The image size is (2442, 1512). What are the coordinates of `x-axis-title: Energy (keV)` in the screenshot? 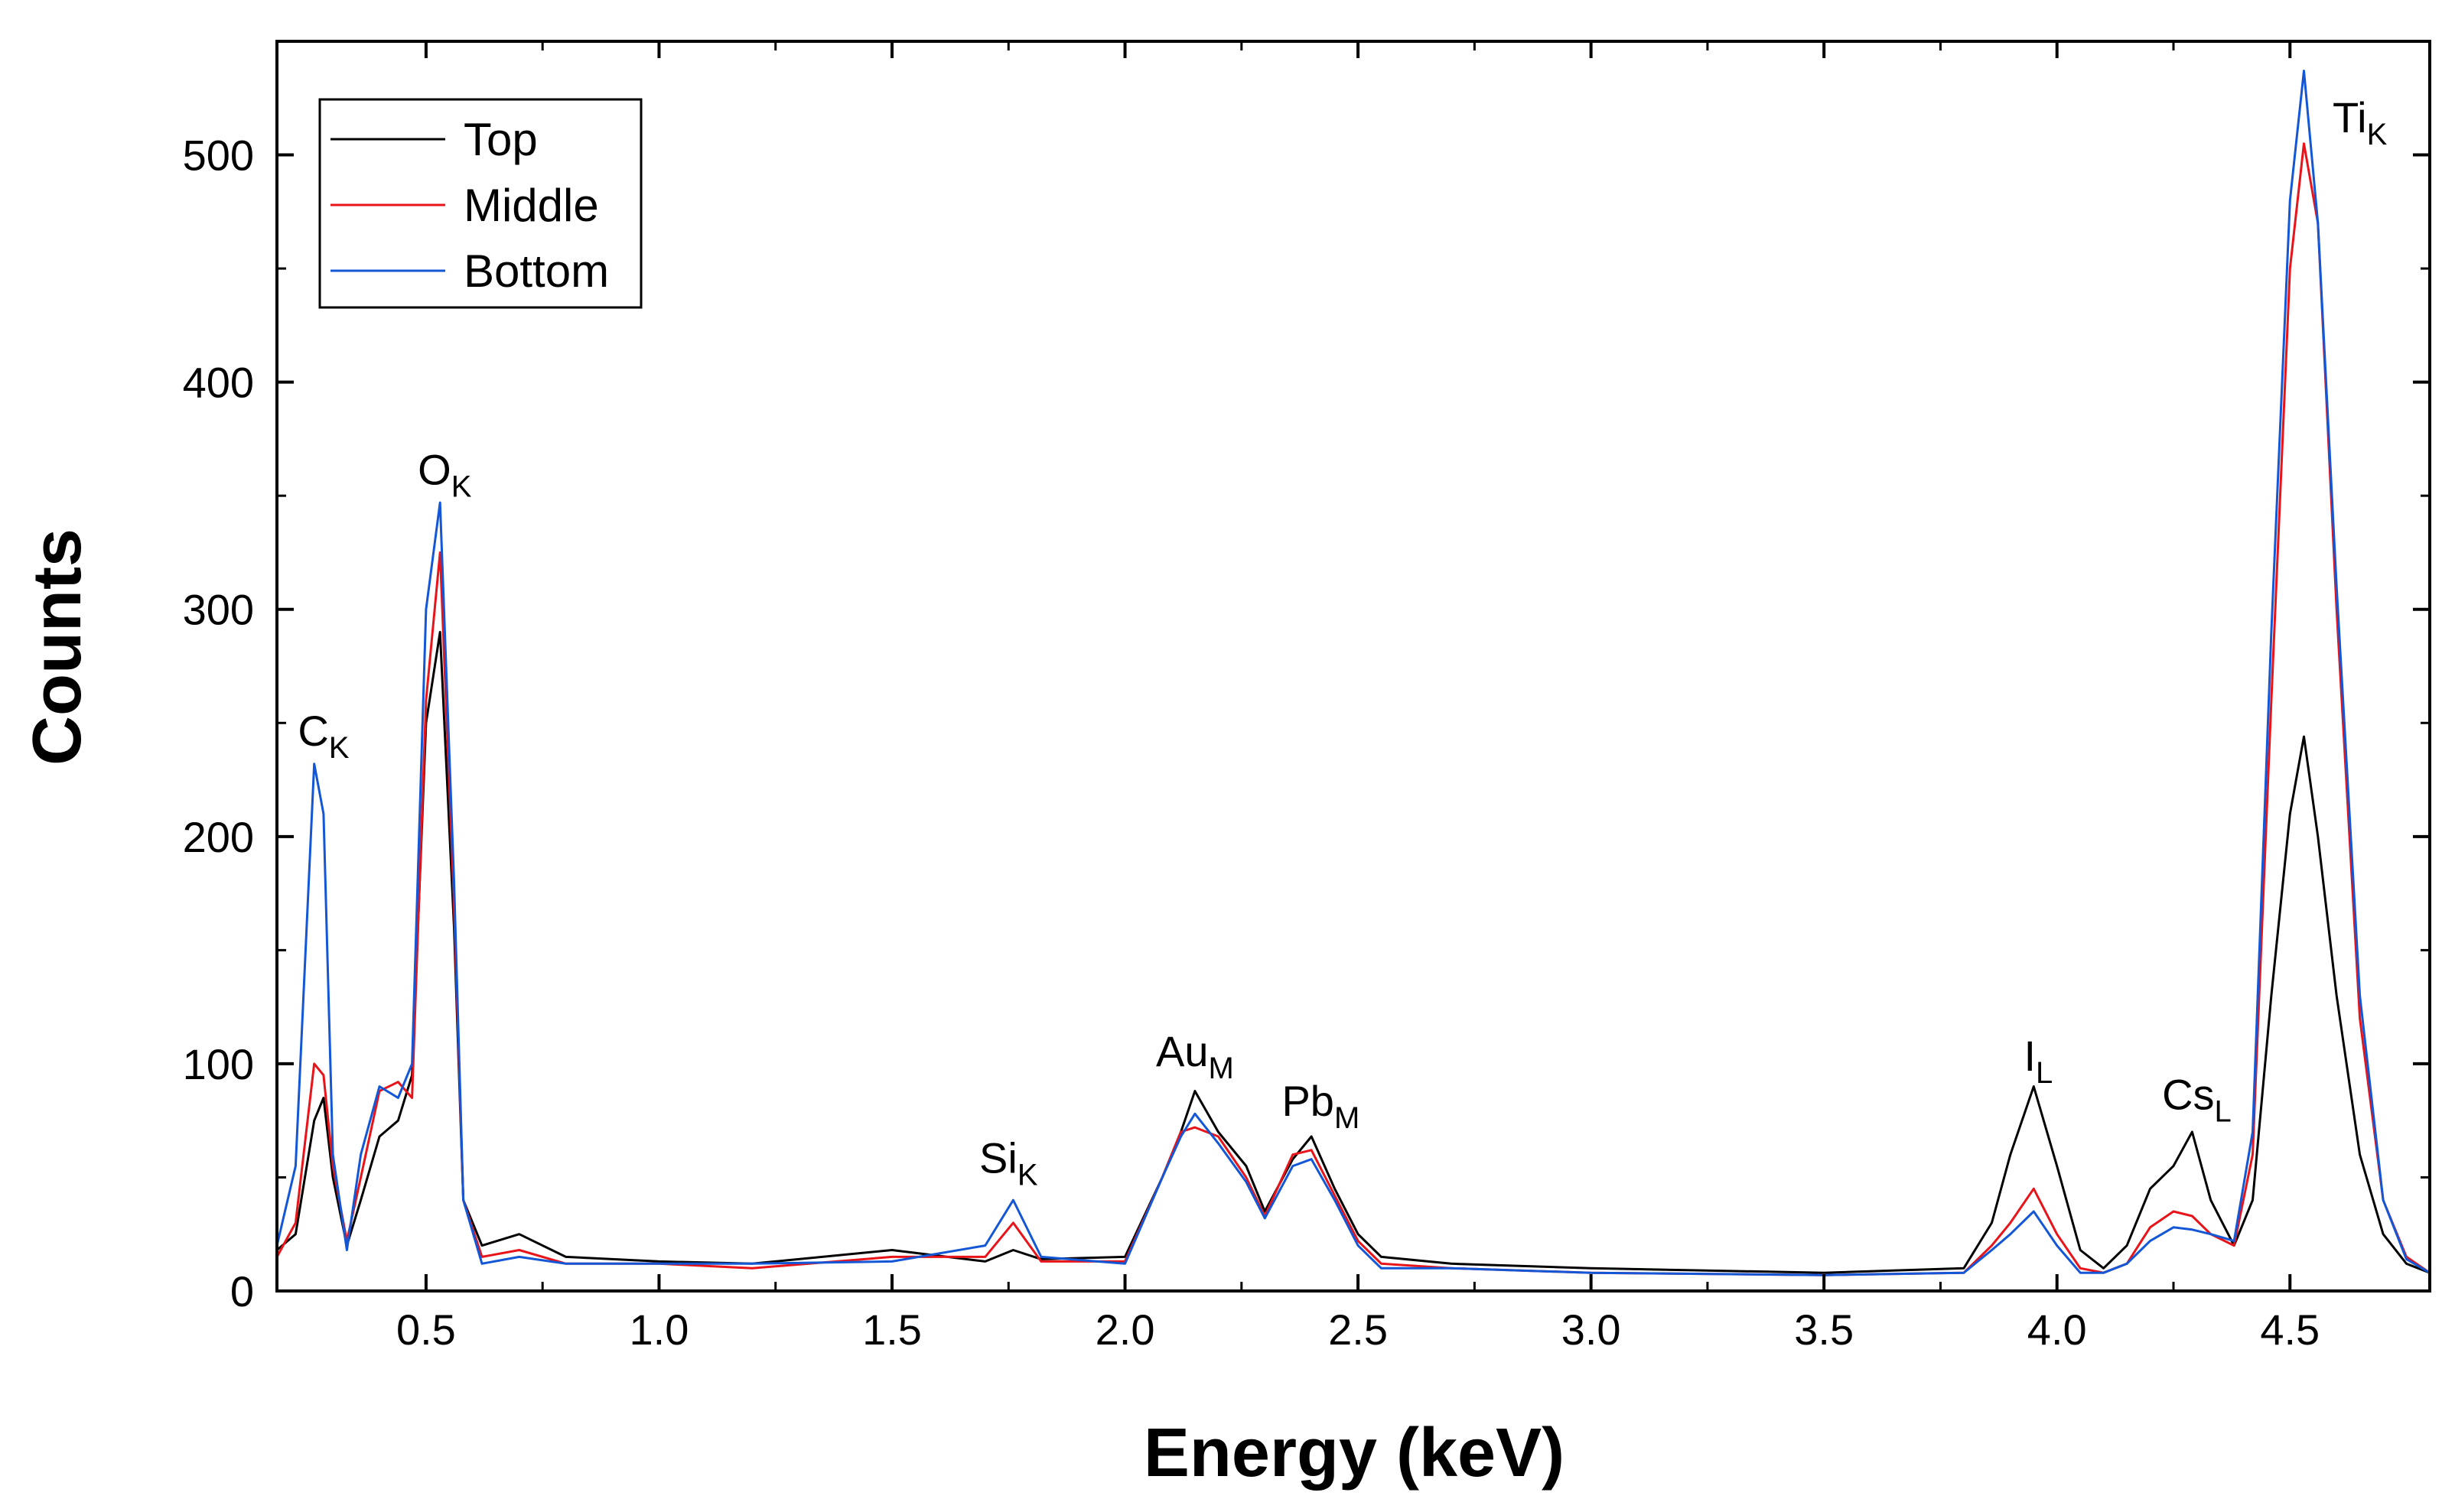 It's located at (1354, 1453).